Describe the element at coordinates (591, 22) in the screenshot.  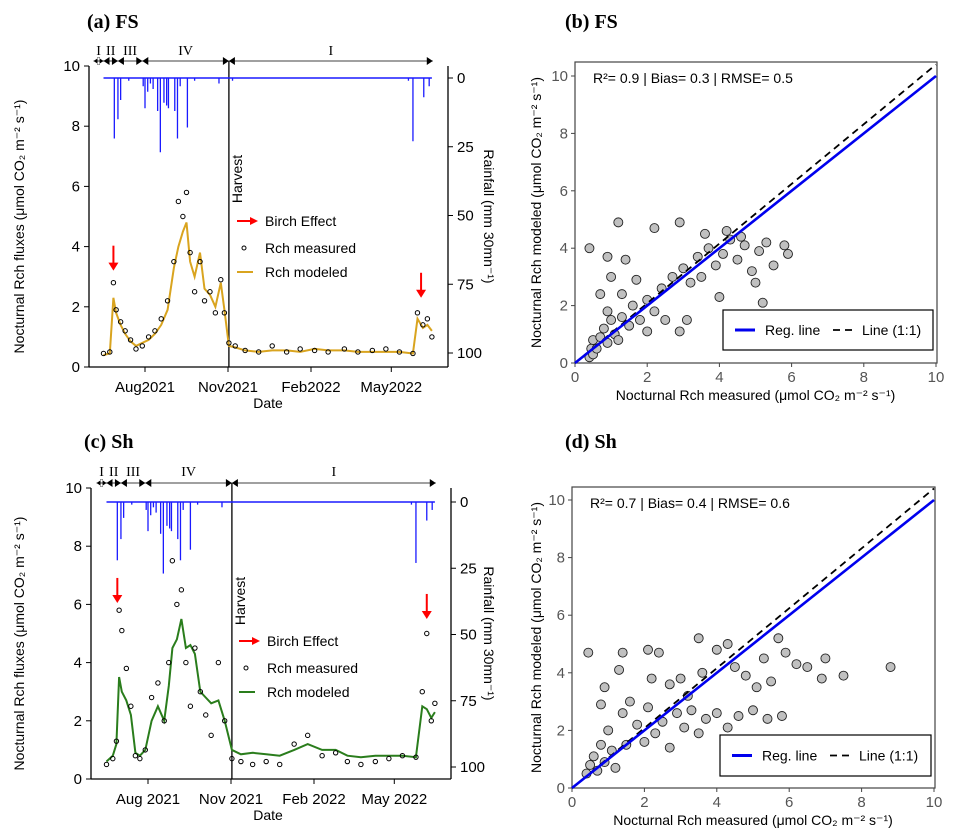
I see `panel-title: (b) FS` at that location.